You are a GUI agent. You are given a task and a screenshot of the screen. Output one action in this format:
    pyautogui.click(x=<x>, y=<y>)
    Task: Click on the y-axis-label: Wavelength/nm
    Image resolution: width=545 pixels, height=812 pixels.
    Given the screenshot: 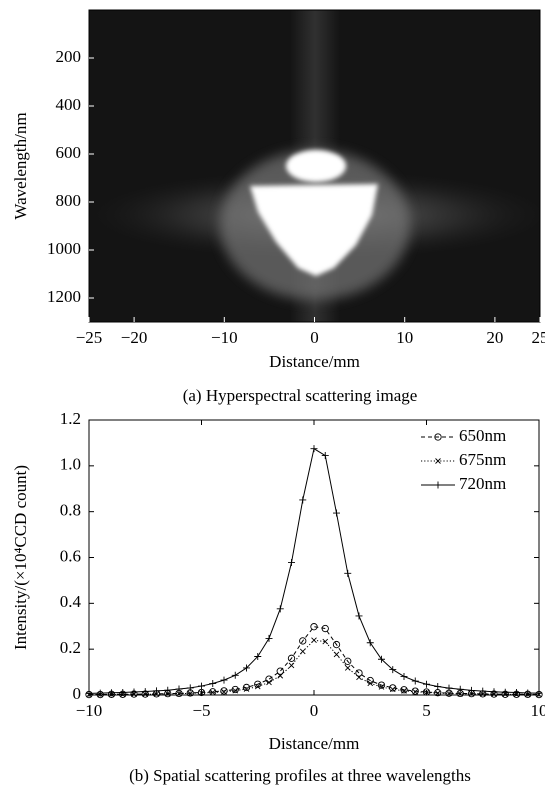 What is the action you would take?
    pyautogui.click(x=20, y=165)
    